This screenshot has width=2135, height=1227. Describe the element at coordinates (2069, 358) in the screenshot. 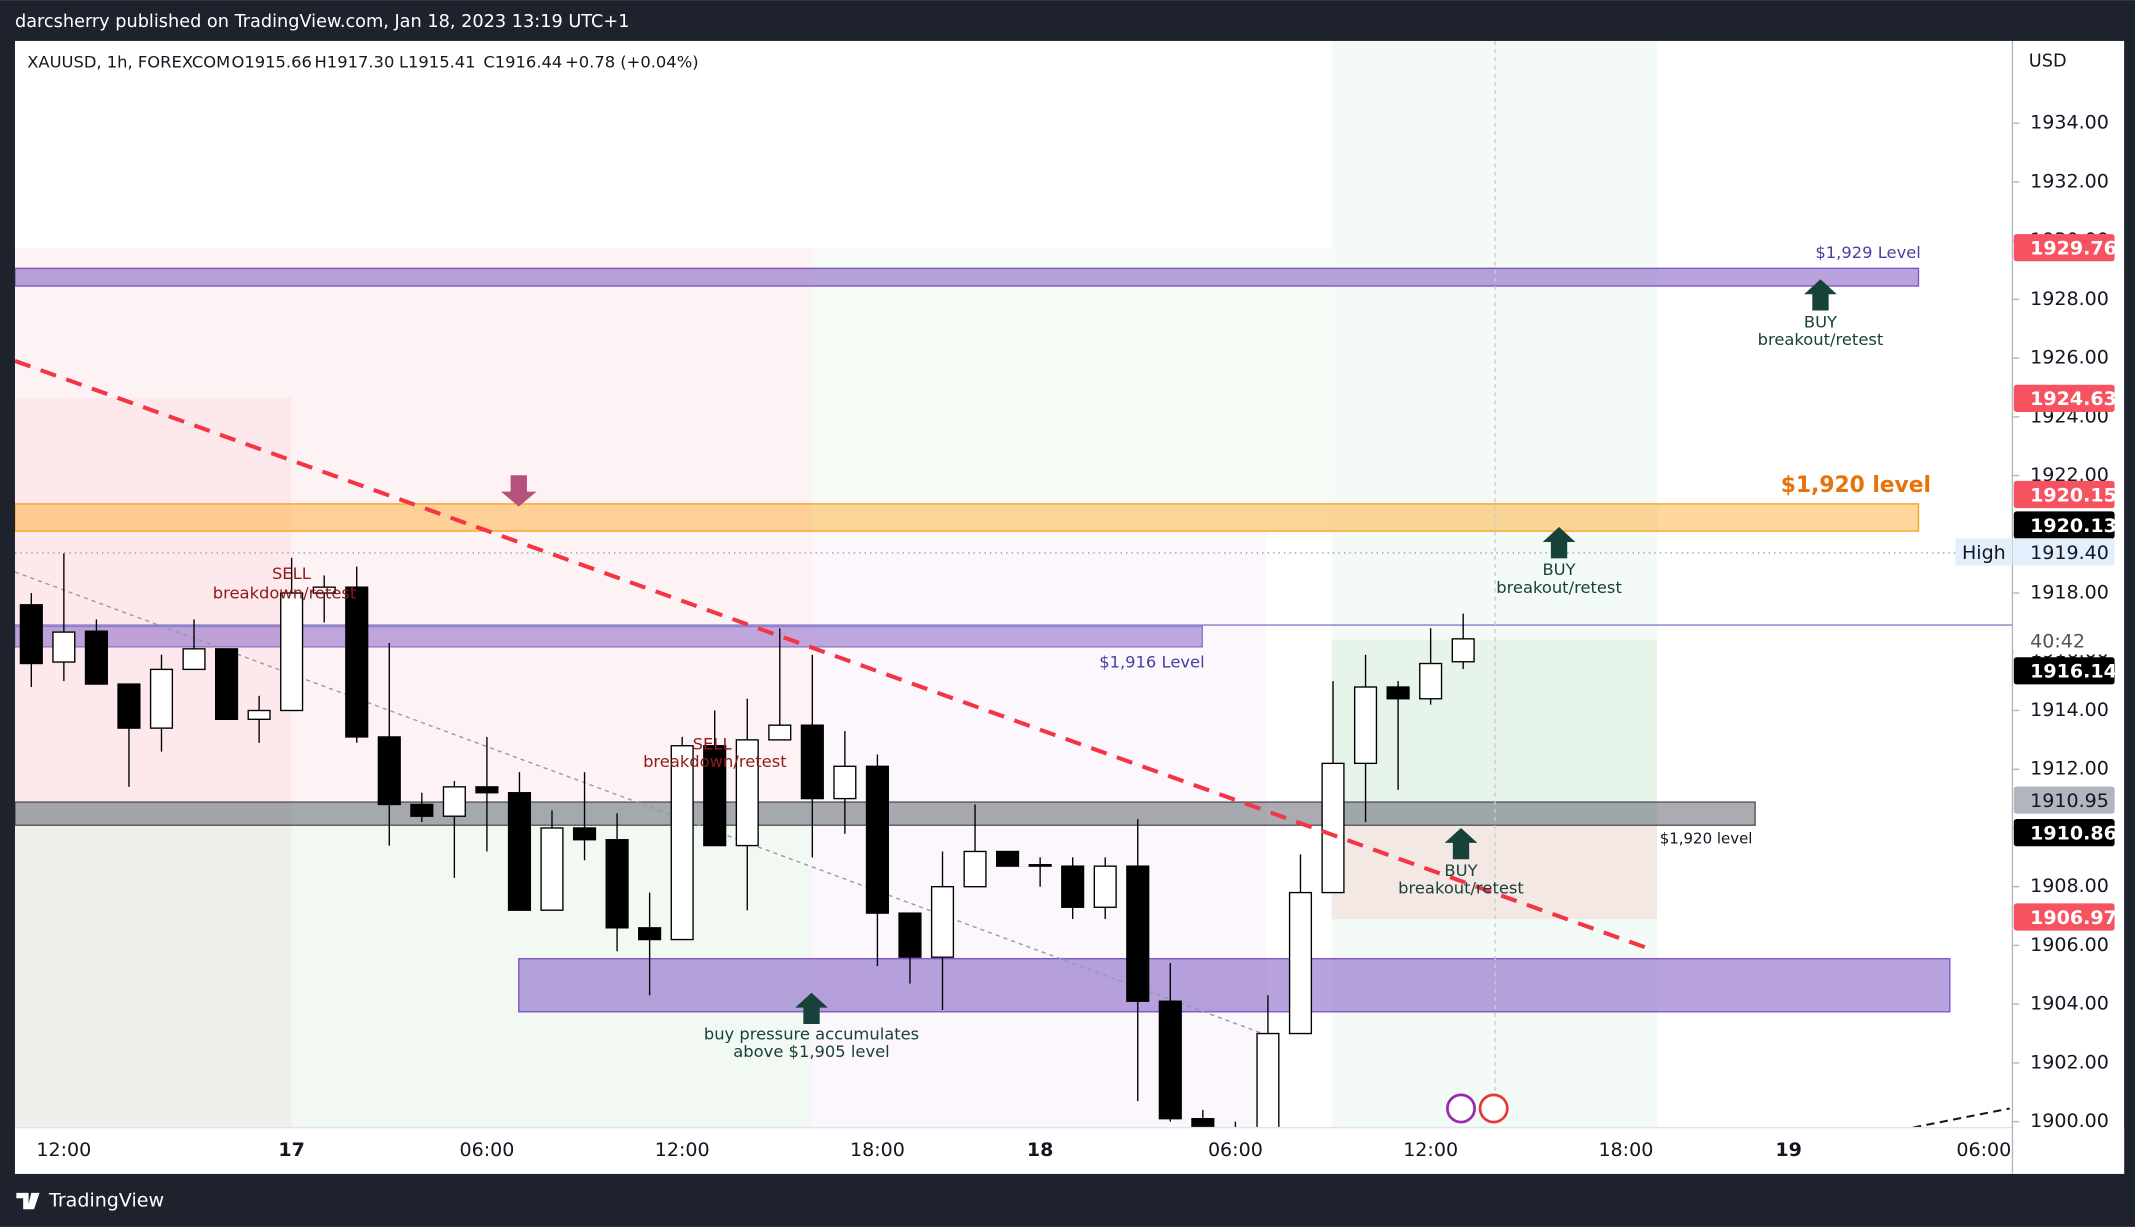

I see `y-tick-label: 1926.00` at that location.